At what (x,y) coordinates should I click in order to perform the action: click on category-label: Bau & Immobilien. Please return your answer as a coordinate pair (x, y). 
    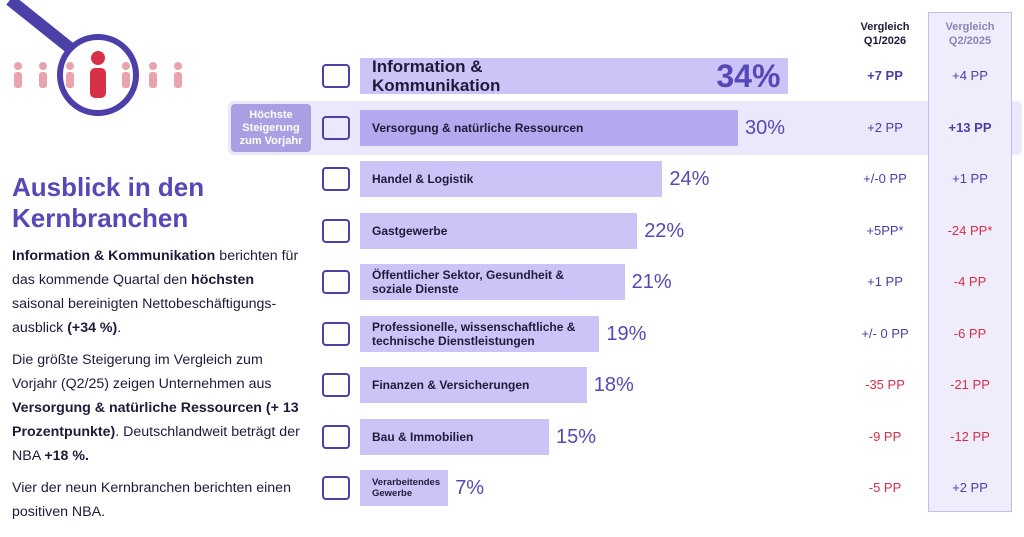
    Looking at the image, I should click on (423, 436).